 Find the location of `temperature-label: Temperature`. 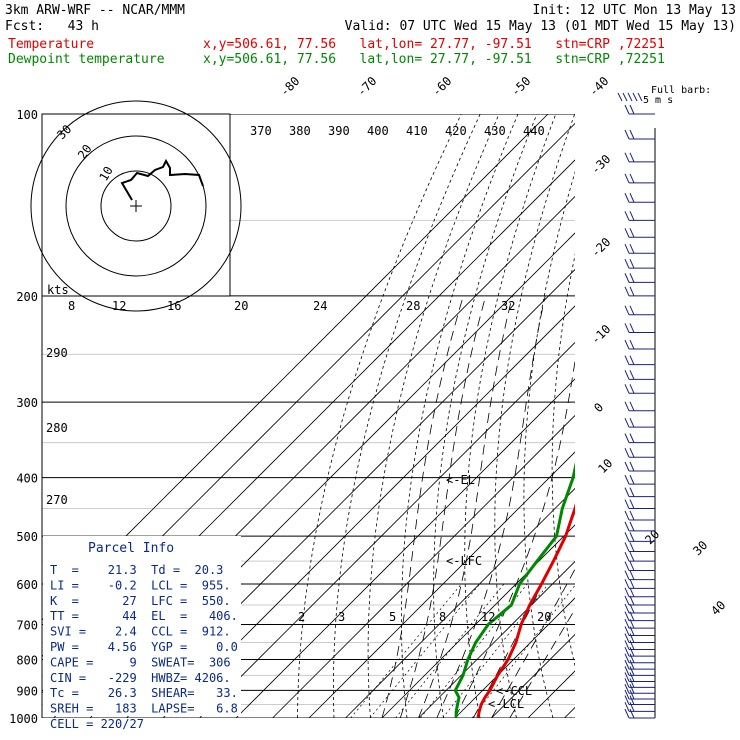

temperature-label: Temperature is located at coordinates (51, 44).